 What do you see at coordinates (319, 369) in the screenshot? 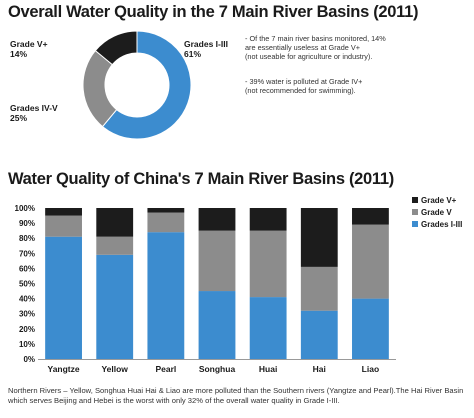
I see `x-category-label: Hai` at bounding box center [319, 369].